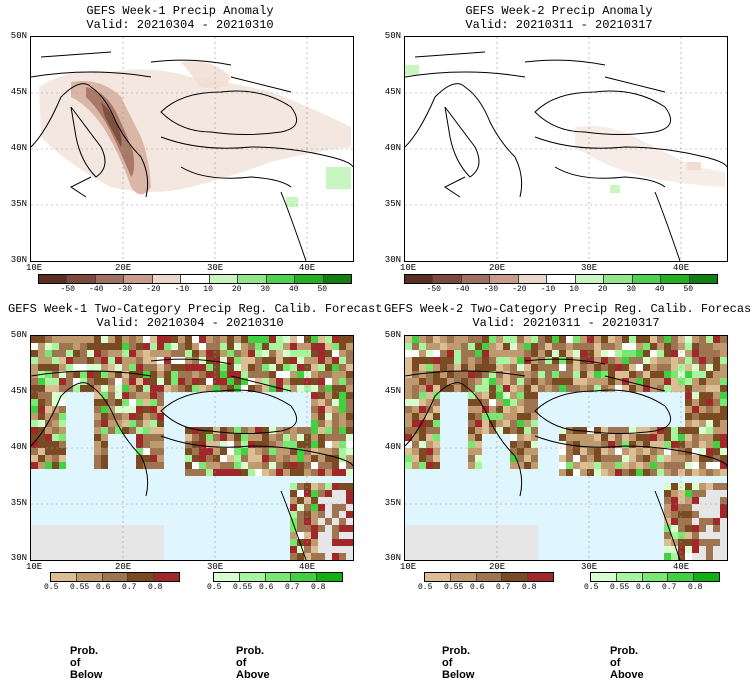 The width and height of the screenshot is (752, 681). What do you see at coordinates (322, 289) in the screenshot?
I see `colorbar-tick-label: 50` at bounding box center [322, 289].